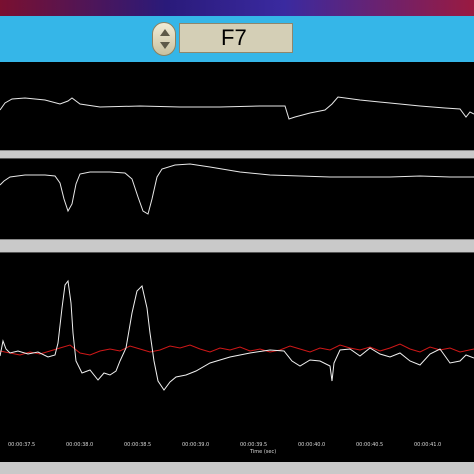 Image resolution: width=474 pixels, height=474 pixels. Describe the element at coordinates (263, 452) in the screenshot. I see `time-axis-label: Time (sec)` at that location.